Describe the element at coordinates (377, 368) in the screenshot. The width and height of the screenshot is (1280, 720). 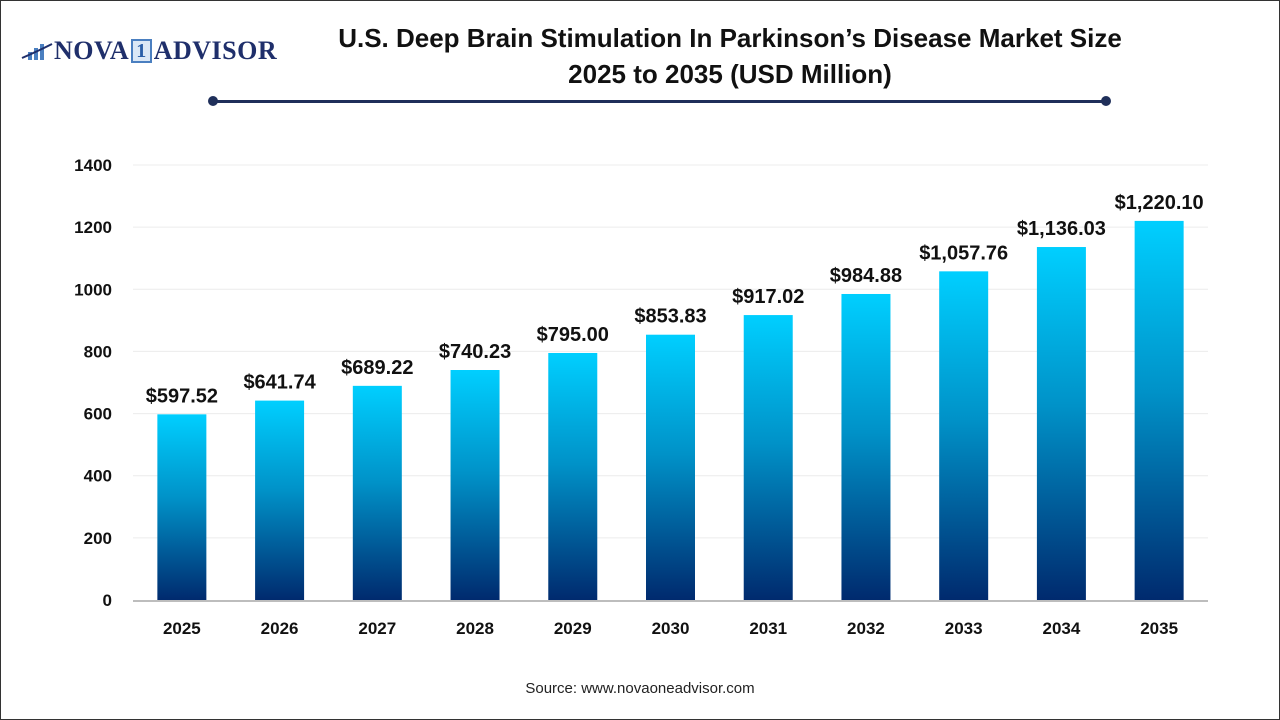
I see `data-label: $689.22` at that location.